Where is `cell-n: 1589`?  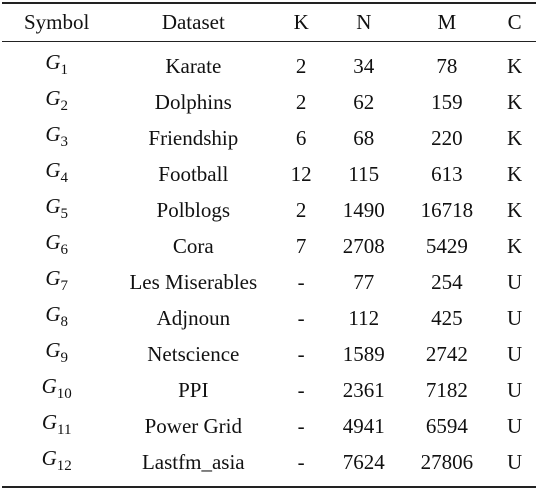 cell-n: 1589 is located at coordinates (363, 353).